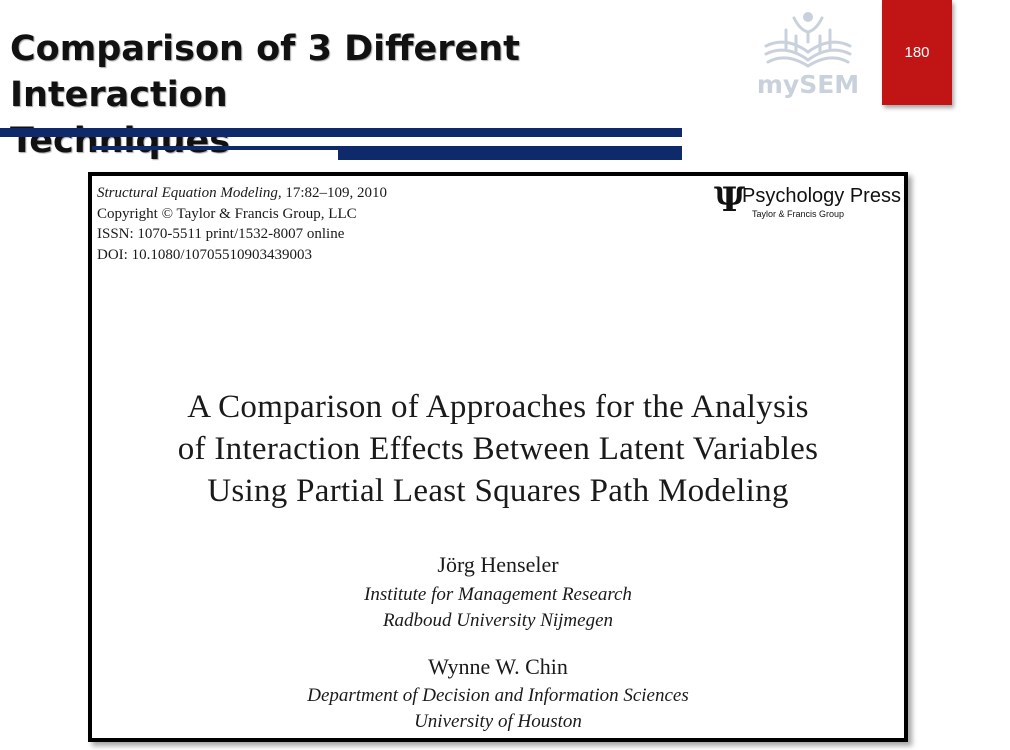 The image size is (1010, 750). Describe the element at coordinates (821, 196) in the screenshot. I see `publisher-name: Psychology Press` at that location.